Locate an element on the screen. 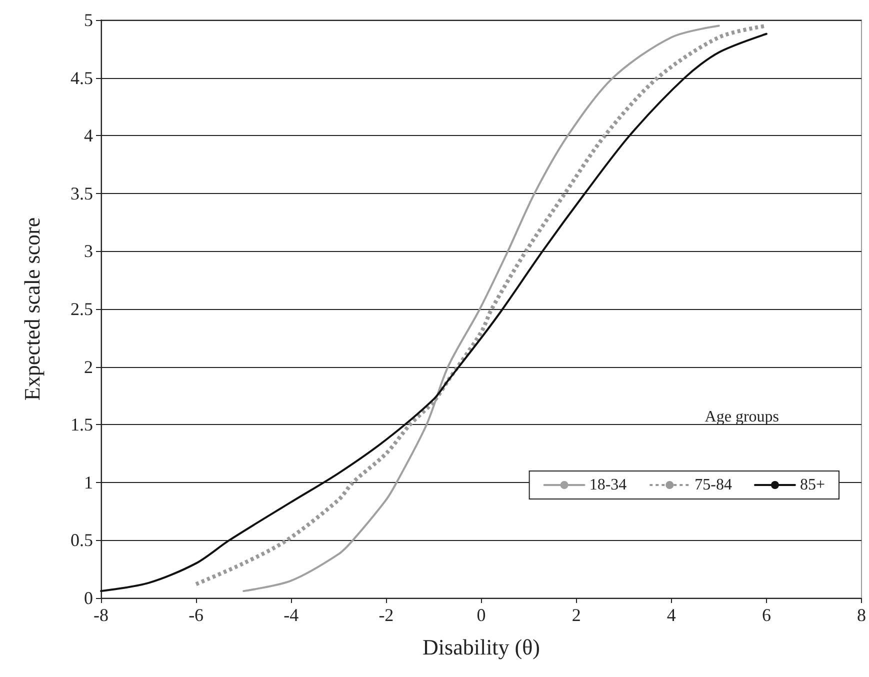 The height and width of the screenshot is (677, 869). y-tick-label: 4.5 is located at coordinates (81, 78).